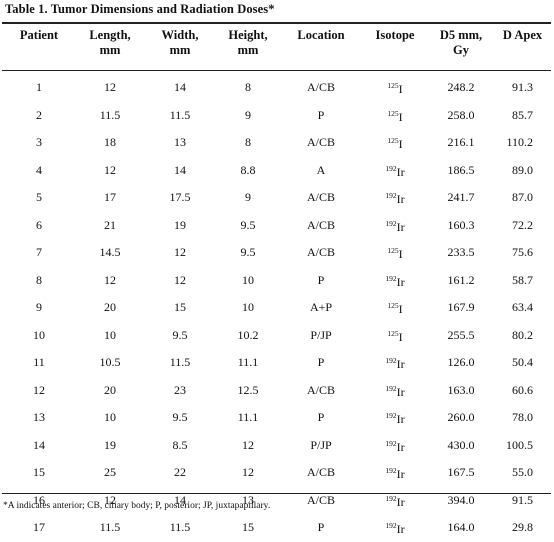 This screenshot has width=554, height=542. Describe the element at coordinates (276, 473) in the screenshot. I see `table-row: 15 25 22 12 A/CB 192Ir 167.5 55.0` at that location.